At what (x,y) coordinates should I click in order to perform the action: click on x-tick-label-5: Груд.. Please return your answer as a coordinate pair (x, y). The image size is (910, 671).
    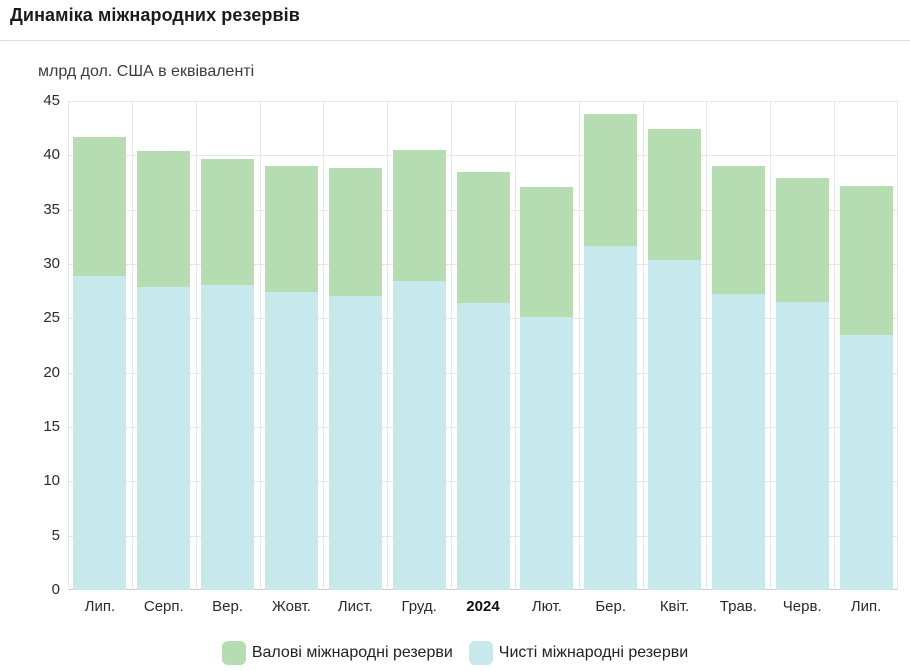
    Looking at the image, I should click on (419, 606).